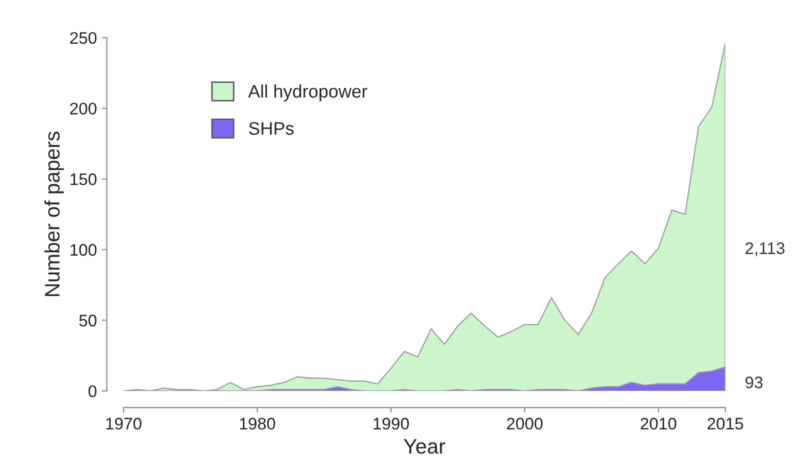  I want to click on y-tick-label: 200, so click(83, 108).